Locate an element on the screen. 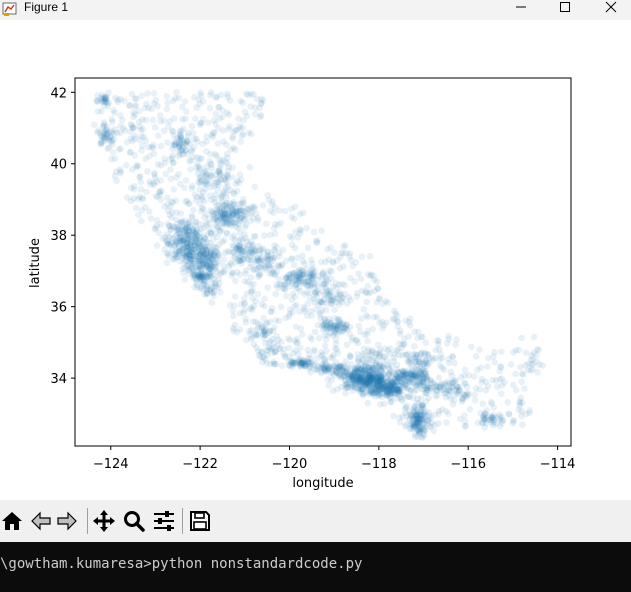  close-button is located at coordinates (610, 7).